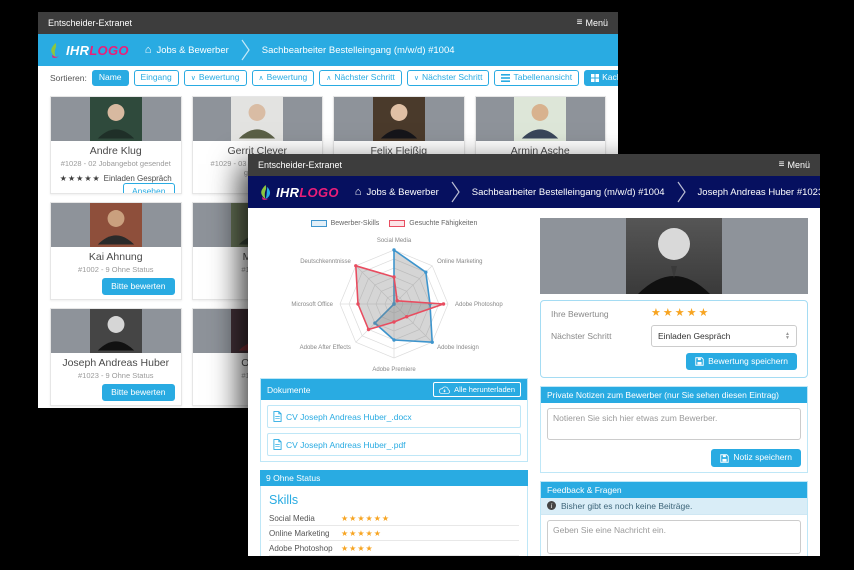  Describe the element at coordinates (116, 363) in the screenshot. I see `candidate-name: Joseph Andreas Huber` at that location.